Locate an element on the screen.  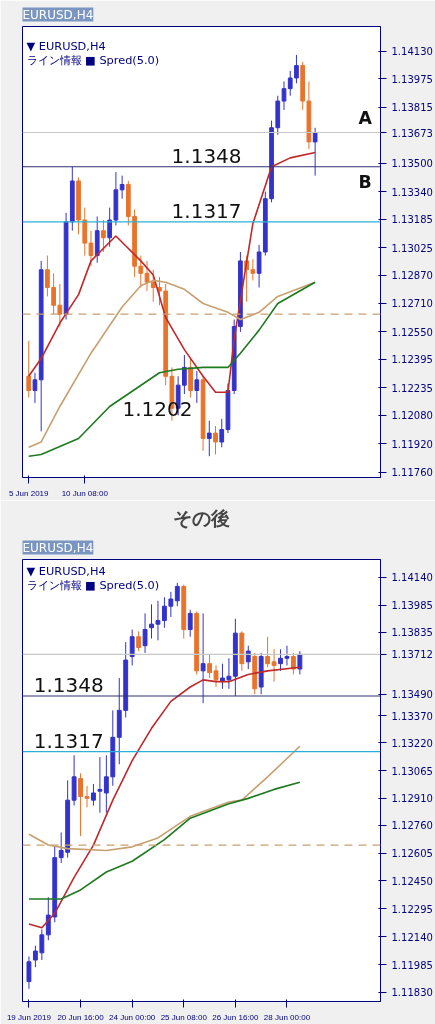
y-tick-label: 1.11920 is located at coordinates (412, 444).